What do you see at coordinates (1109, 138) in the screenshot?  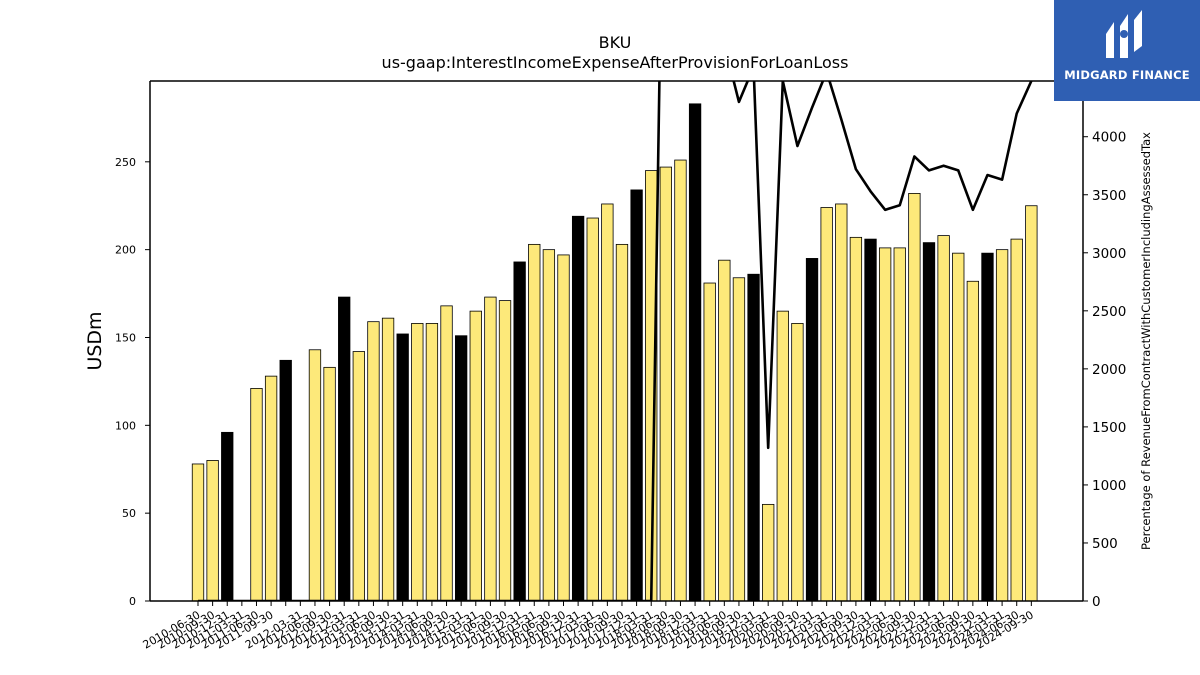 I see `y2-tick-label: 4000` at bounding box center [1109, 138].